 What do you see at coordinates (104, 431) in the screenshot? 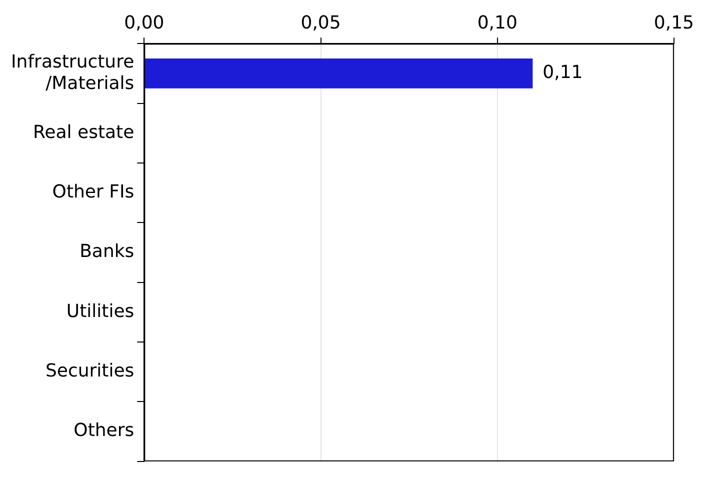
I see `y-tick-label: Others` at bounding box center [104, 431].